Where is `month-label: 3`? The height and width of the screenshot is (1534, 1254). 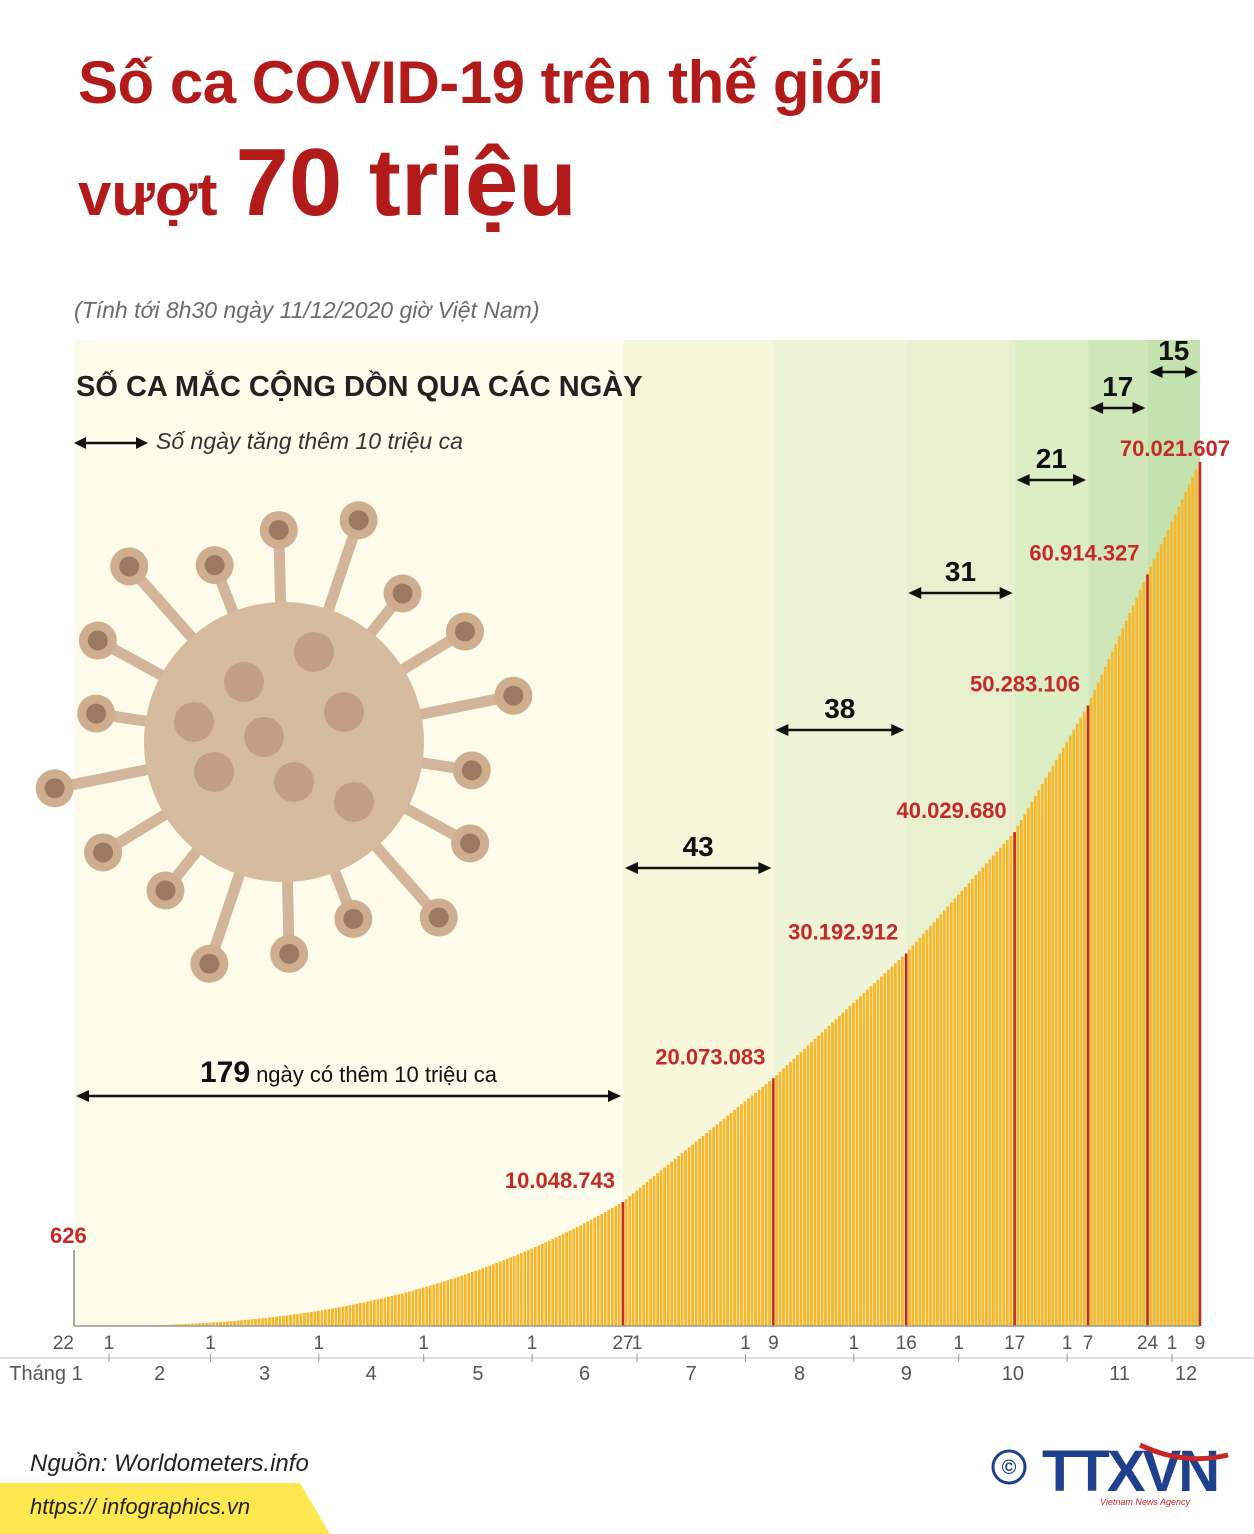
month-label: 3 is located at coordinates (264, 1374).